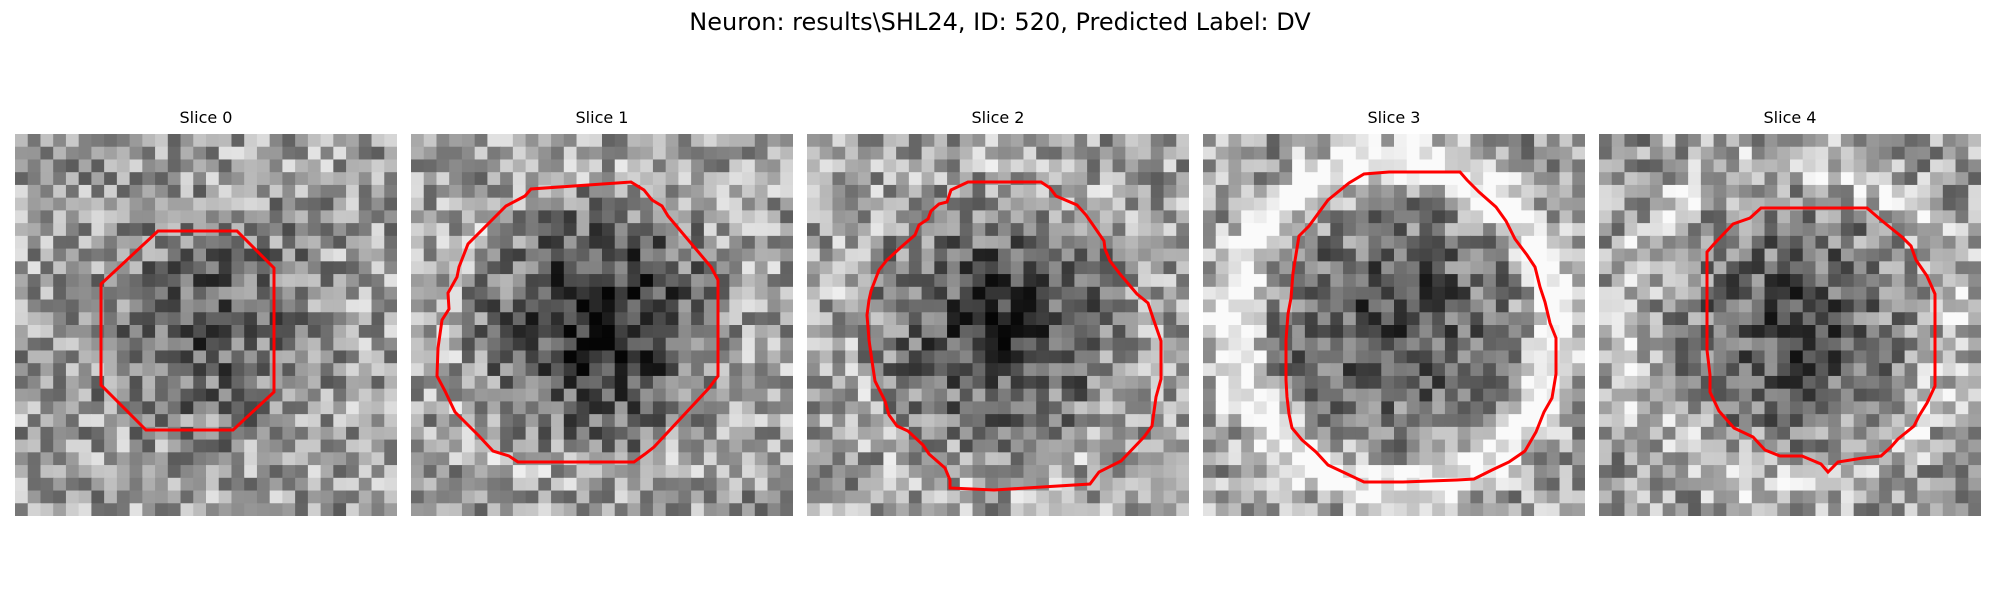 Image resolution: width=2000 pixels, height=600 pixels. Describe the element at coordinates (1790, 117) in the screenshot. I see `slice-title-4: Slice 4` at that location.